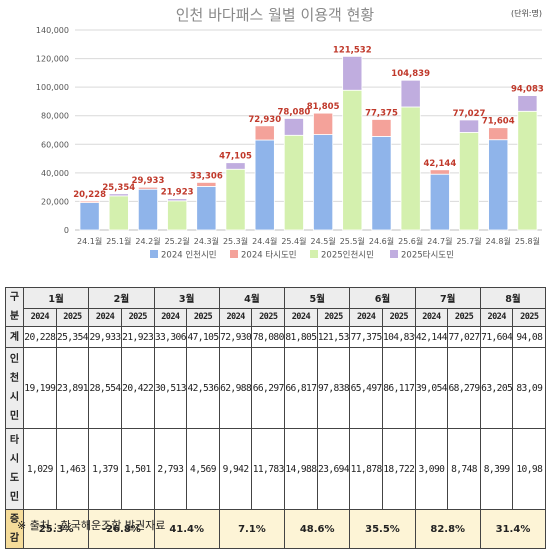 The width and height of the screenshot is (550, 549). Describe the element at coordinates (496, 469) in the screenshot. I see `table-cell: 8,399` at that location.